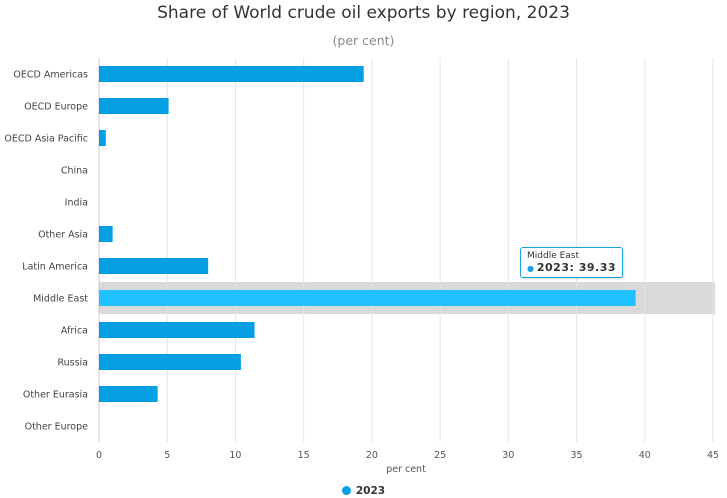 The height and width of the screenshot is (498, 727). Describe the element at coordinates (50, 75) in the screenshot. I see `y-category-label: OECD Americas` at that location.